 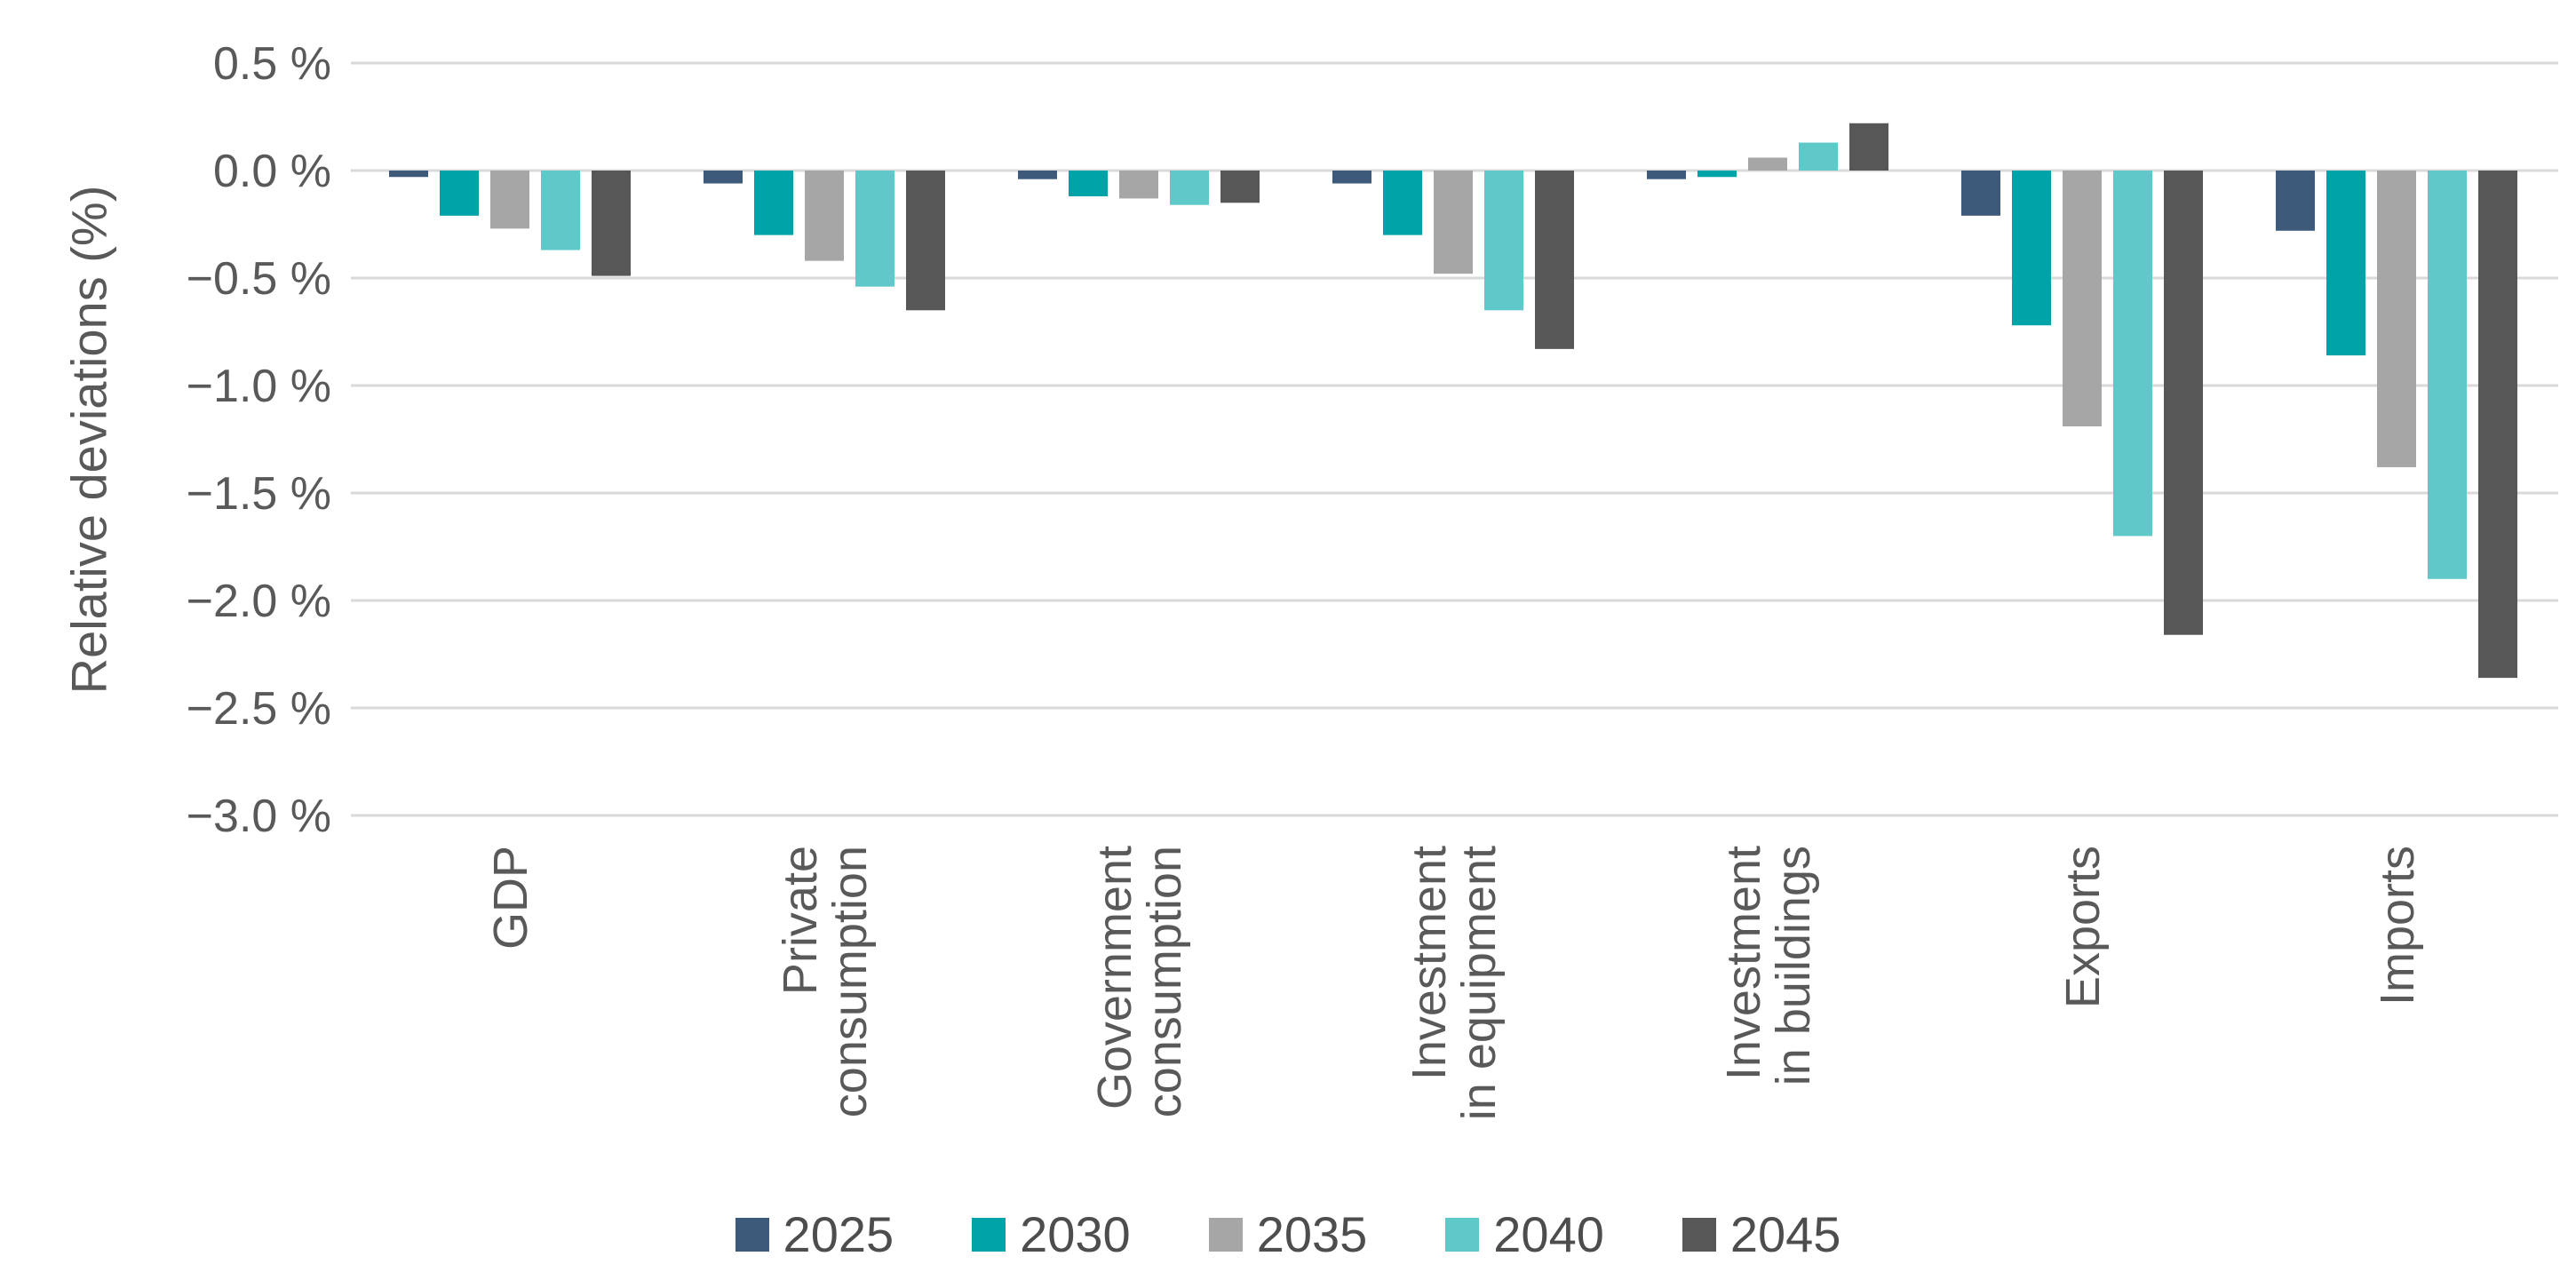 I want to click on bar-2030-investment-in-equipment, so click(x=1402, y=203).